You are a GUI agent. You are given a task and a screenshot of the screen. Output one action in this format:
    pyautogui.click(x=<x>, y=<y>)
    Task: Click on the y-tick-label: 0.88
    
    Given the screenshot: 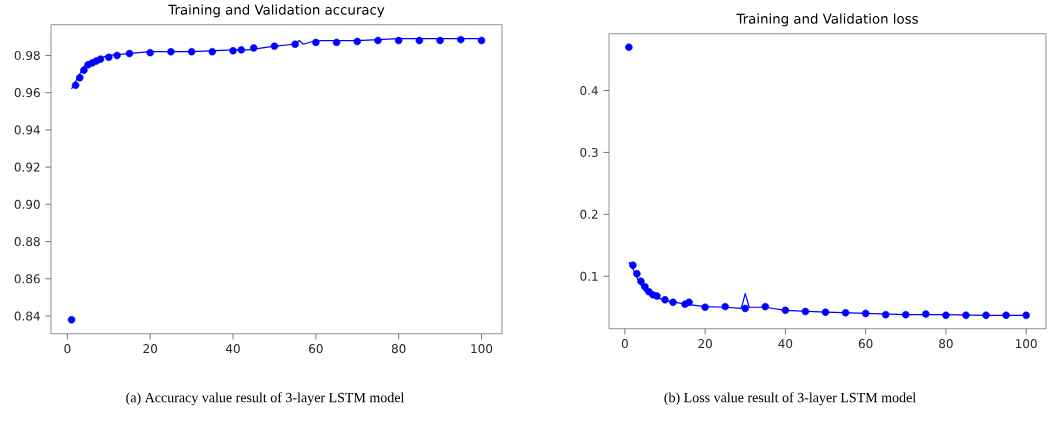 What is the action you would take?
    pyautogui.click(x=27, y=242)
    